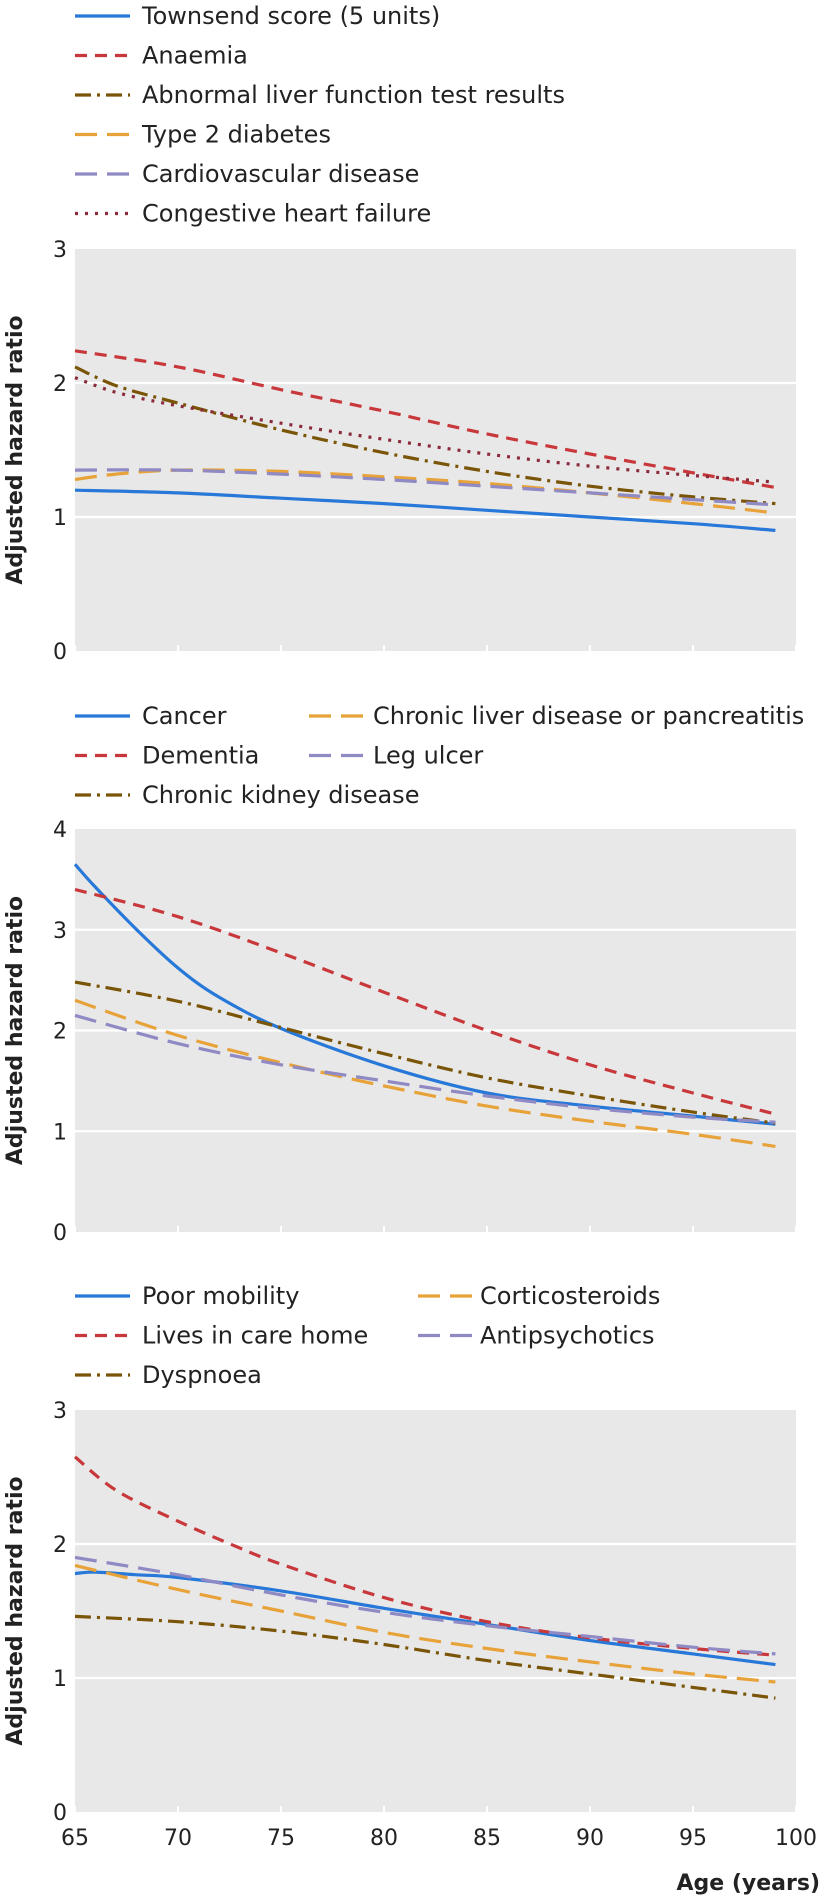 This screenshot has width=824, height=1899. What do you see at coordinates (425, 510) in the screenshot?
I see `series-line-townsend-score-5-units` at bounding box center [425, 510].